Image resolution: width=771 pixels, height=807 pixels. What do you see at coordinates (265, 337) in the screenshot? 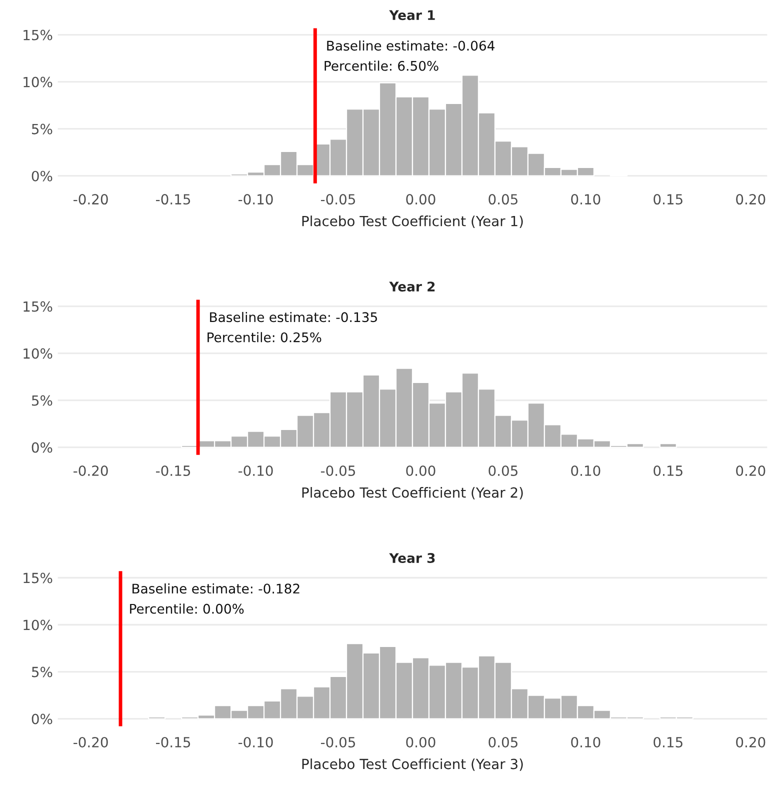
I see `annotation: Percentile: 0.25%` at bounding box center [265, 337].